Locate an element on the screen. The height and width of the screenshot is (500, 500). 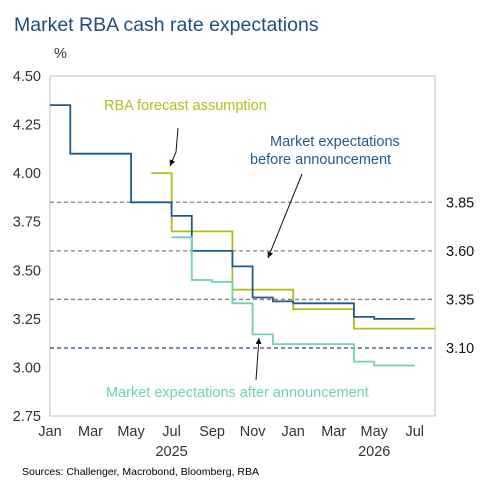
y-tick-label: 4.00 is located at coordinates (27, 174).